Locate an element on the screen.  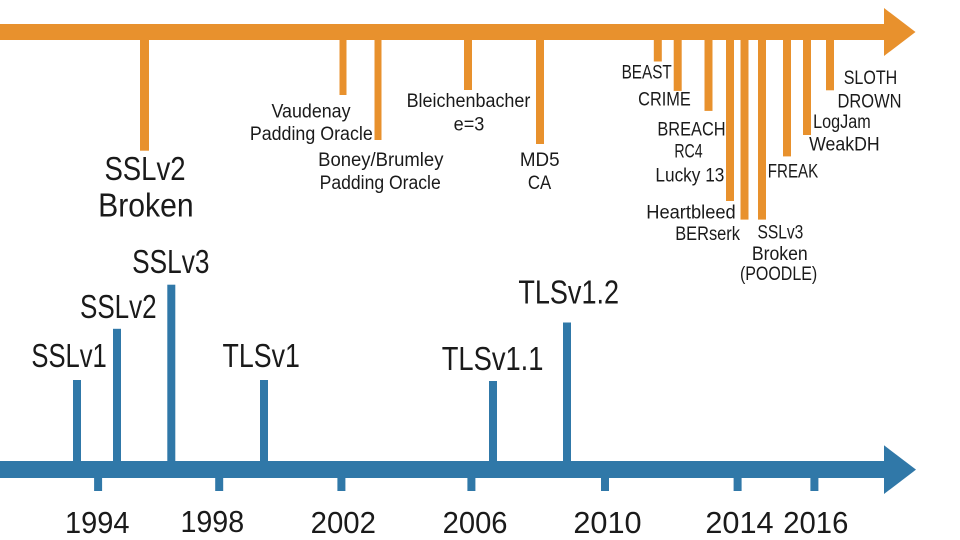
svg-text: e=3 is located at coordinates (469, 124).